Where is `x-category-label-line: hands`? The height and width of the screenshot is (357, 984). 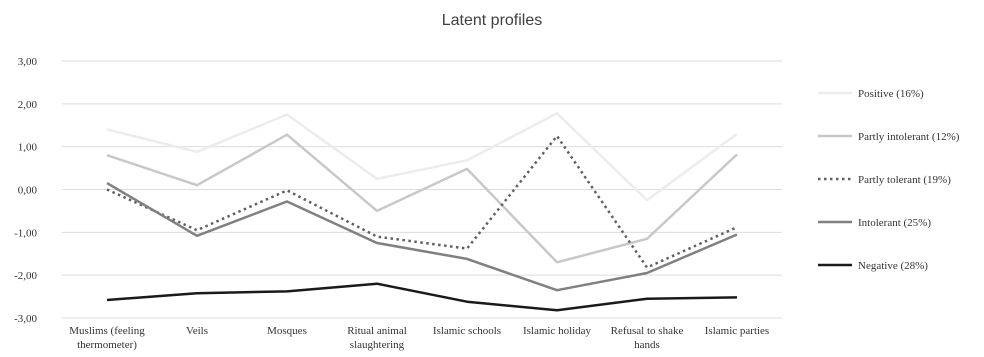 x-category-label-line: hands is located at coordinates (647, 345).